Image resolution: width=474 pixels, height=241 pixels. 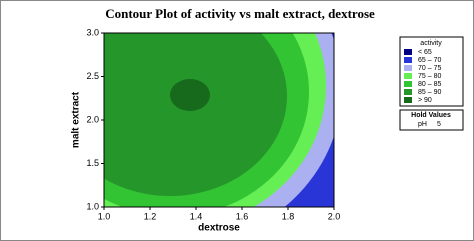 I want to click on y-tick-label: 1.5, so click(x=92, y=163).